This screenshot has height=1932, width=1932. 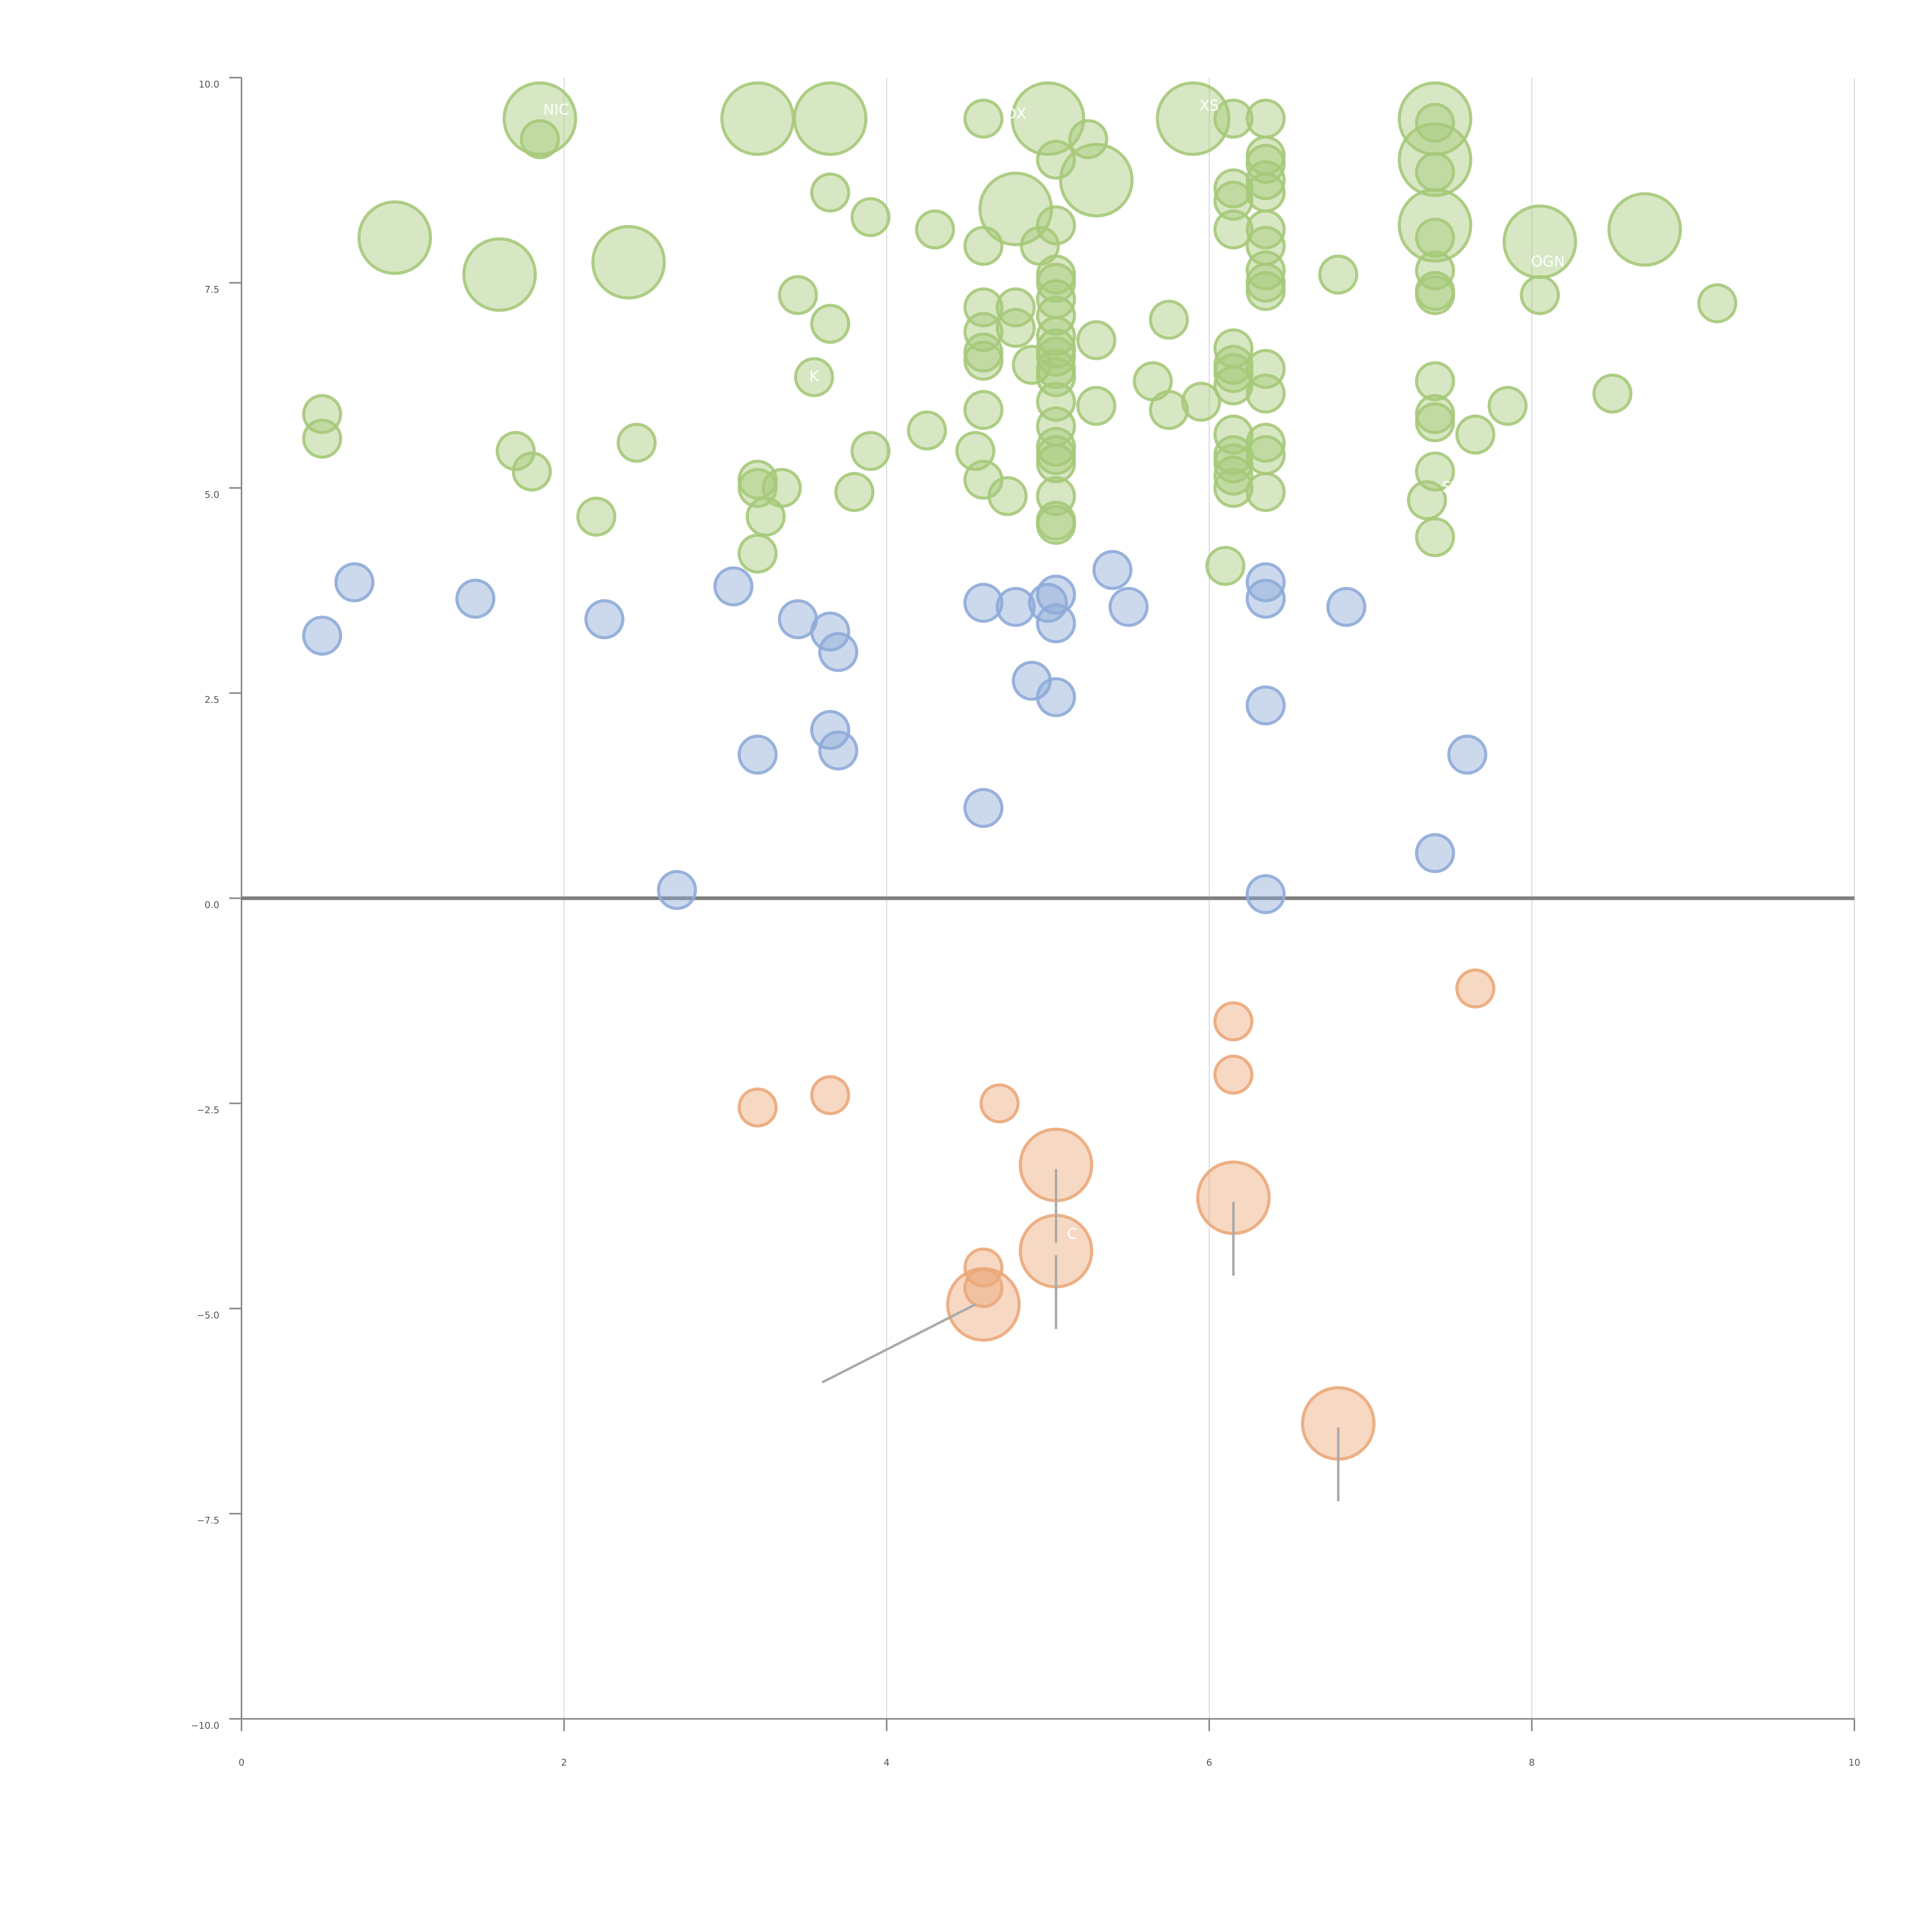 I want to click on point-label: DX, so click(x=1015, y=113).